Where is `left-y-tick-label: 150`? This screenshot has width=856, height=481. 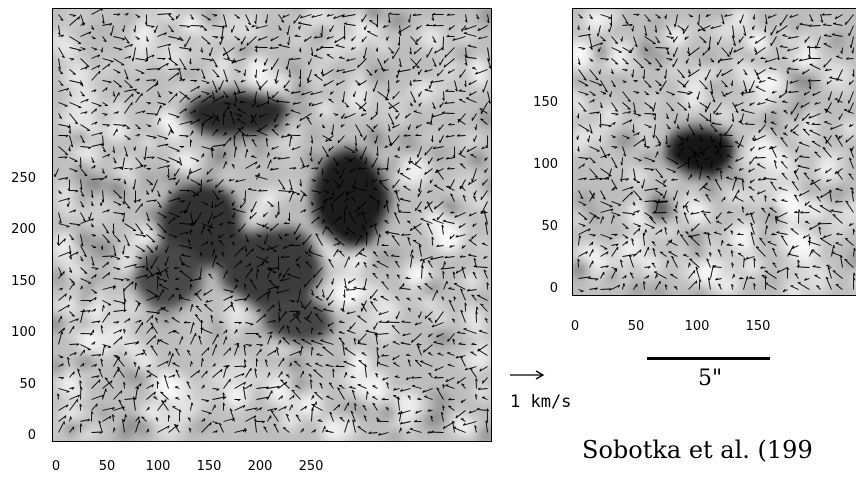 left-y-tick-label: 150 is located at coordinates (23, 281).